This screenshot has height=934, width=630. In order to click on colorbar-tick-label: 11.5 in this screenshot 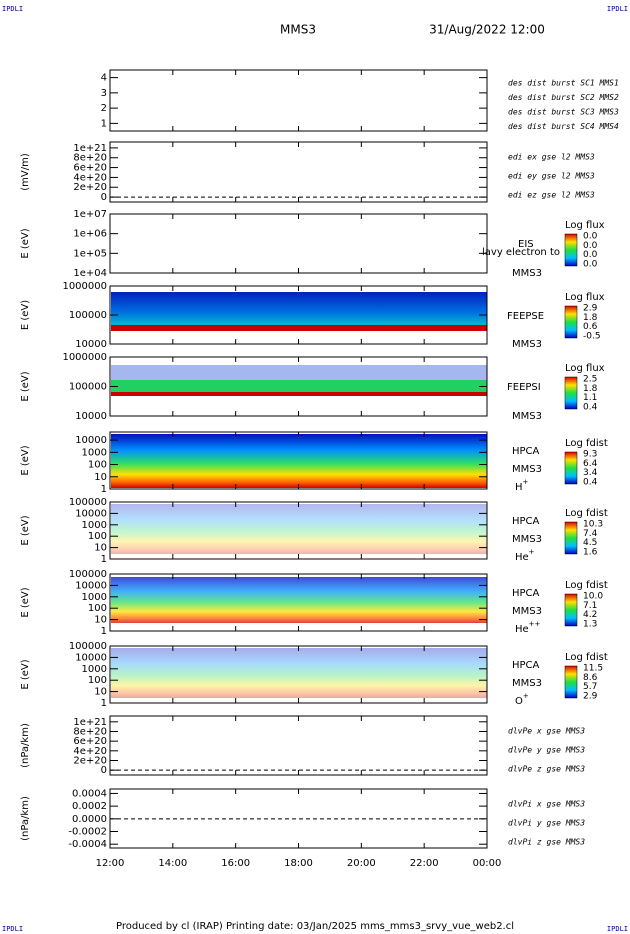, I will do `click(593, 669)`.